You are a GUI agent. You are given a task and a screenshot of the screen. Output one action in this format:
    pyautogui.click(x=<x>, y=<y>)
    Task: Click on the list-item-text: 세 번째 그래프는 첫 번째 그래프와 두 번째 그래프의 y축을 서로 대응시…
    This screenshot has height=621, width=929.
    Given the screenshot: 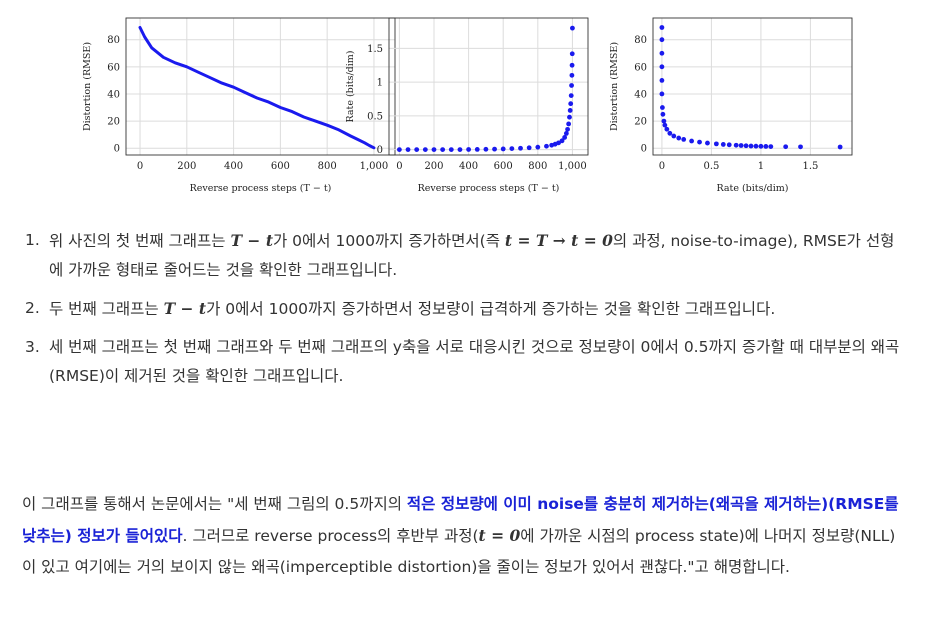 What is the action you would take?
    pyautogui.click(x=474, y=361)
    